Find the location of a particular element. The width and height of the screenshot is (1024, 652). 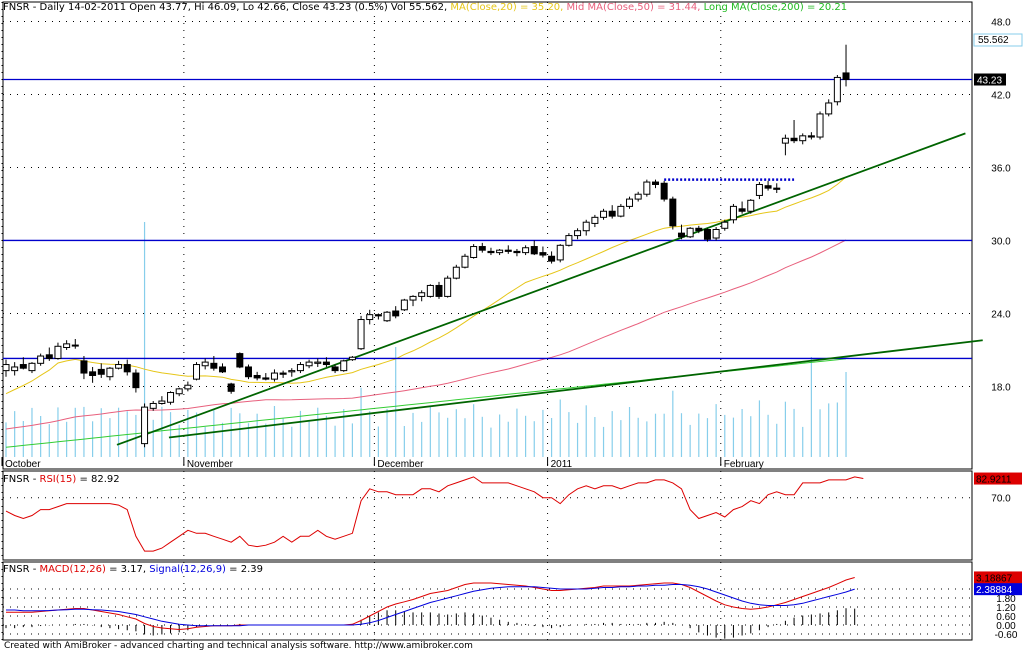

month-label: February is located at coordinates (744, 464).